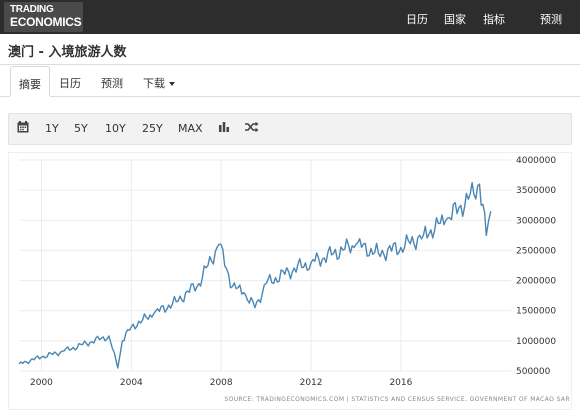 This screenshot has height=418, width=580. I want to click on x-tick-label: 2004, so click(131, 383).